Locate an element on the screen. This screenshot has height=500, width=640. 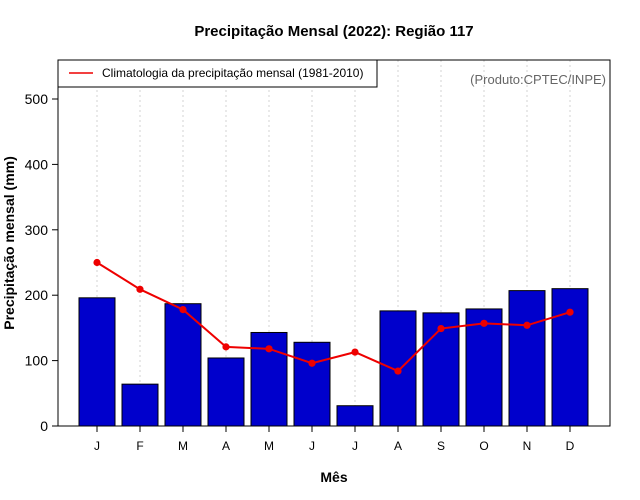
legend-box is located at coordinates (217, 73).